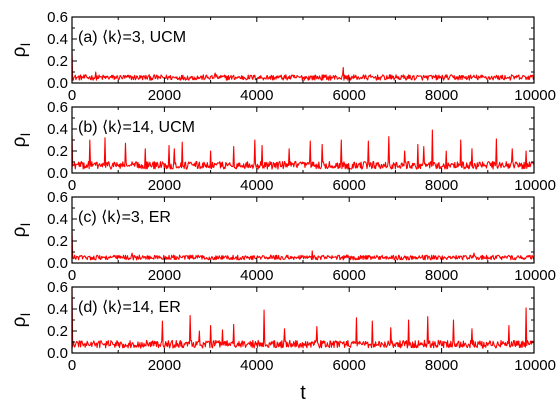  I want to click on y-tick-label-1-0: 0.0, so click(57, 173).